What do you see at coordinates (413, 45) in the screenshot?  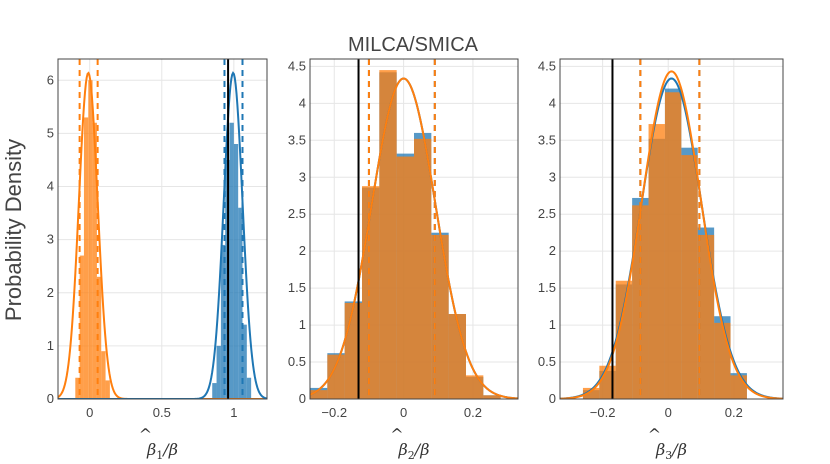 I see `figure-title: MILCA/SMICA` at bounding box center [413, 45].